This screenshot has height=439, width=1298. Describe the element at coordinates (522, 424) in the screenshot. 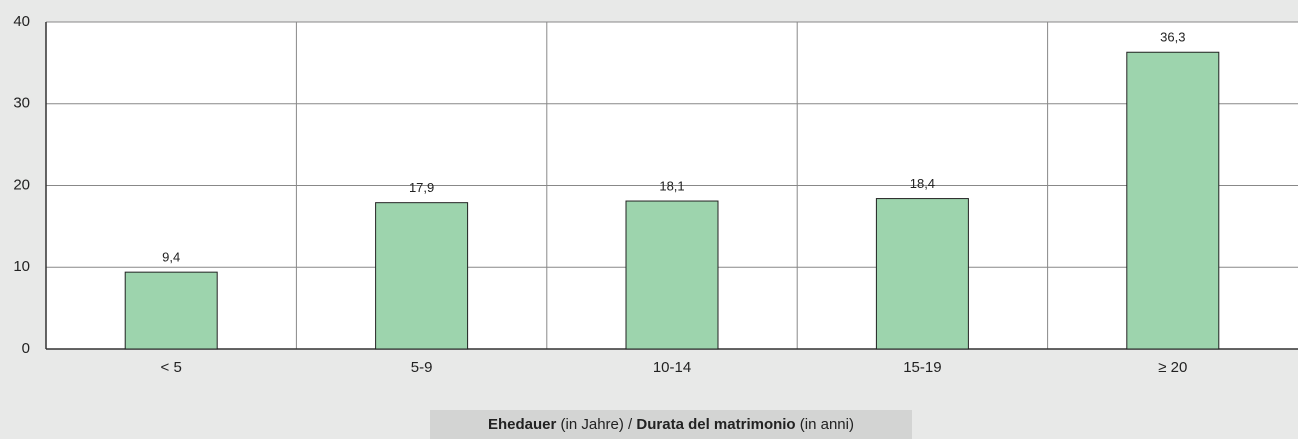

I see `x-label-bold: Ehedauer` at that location.